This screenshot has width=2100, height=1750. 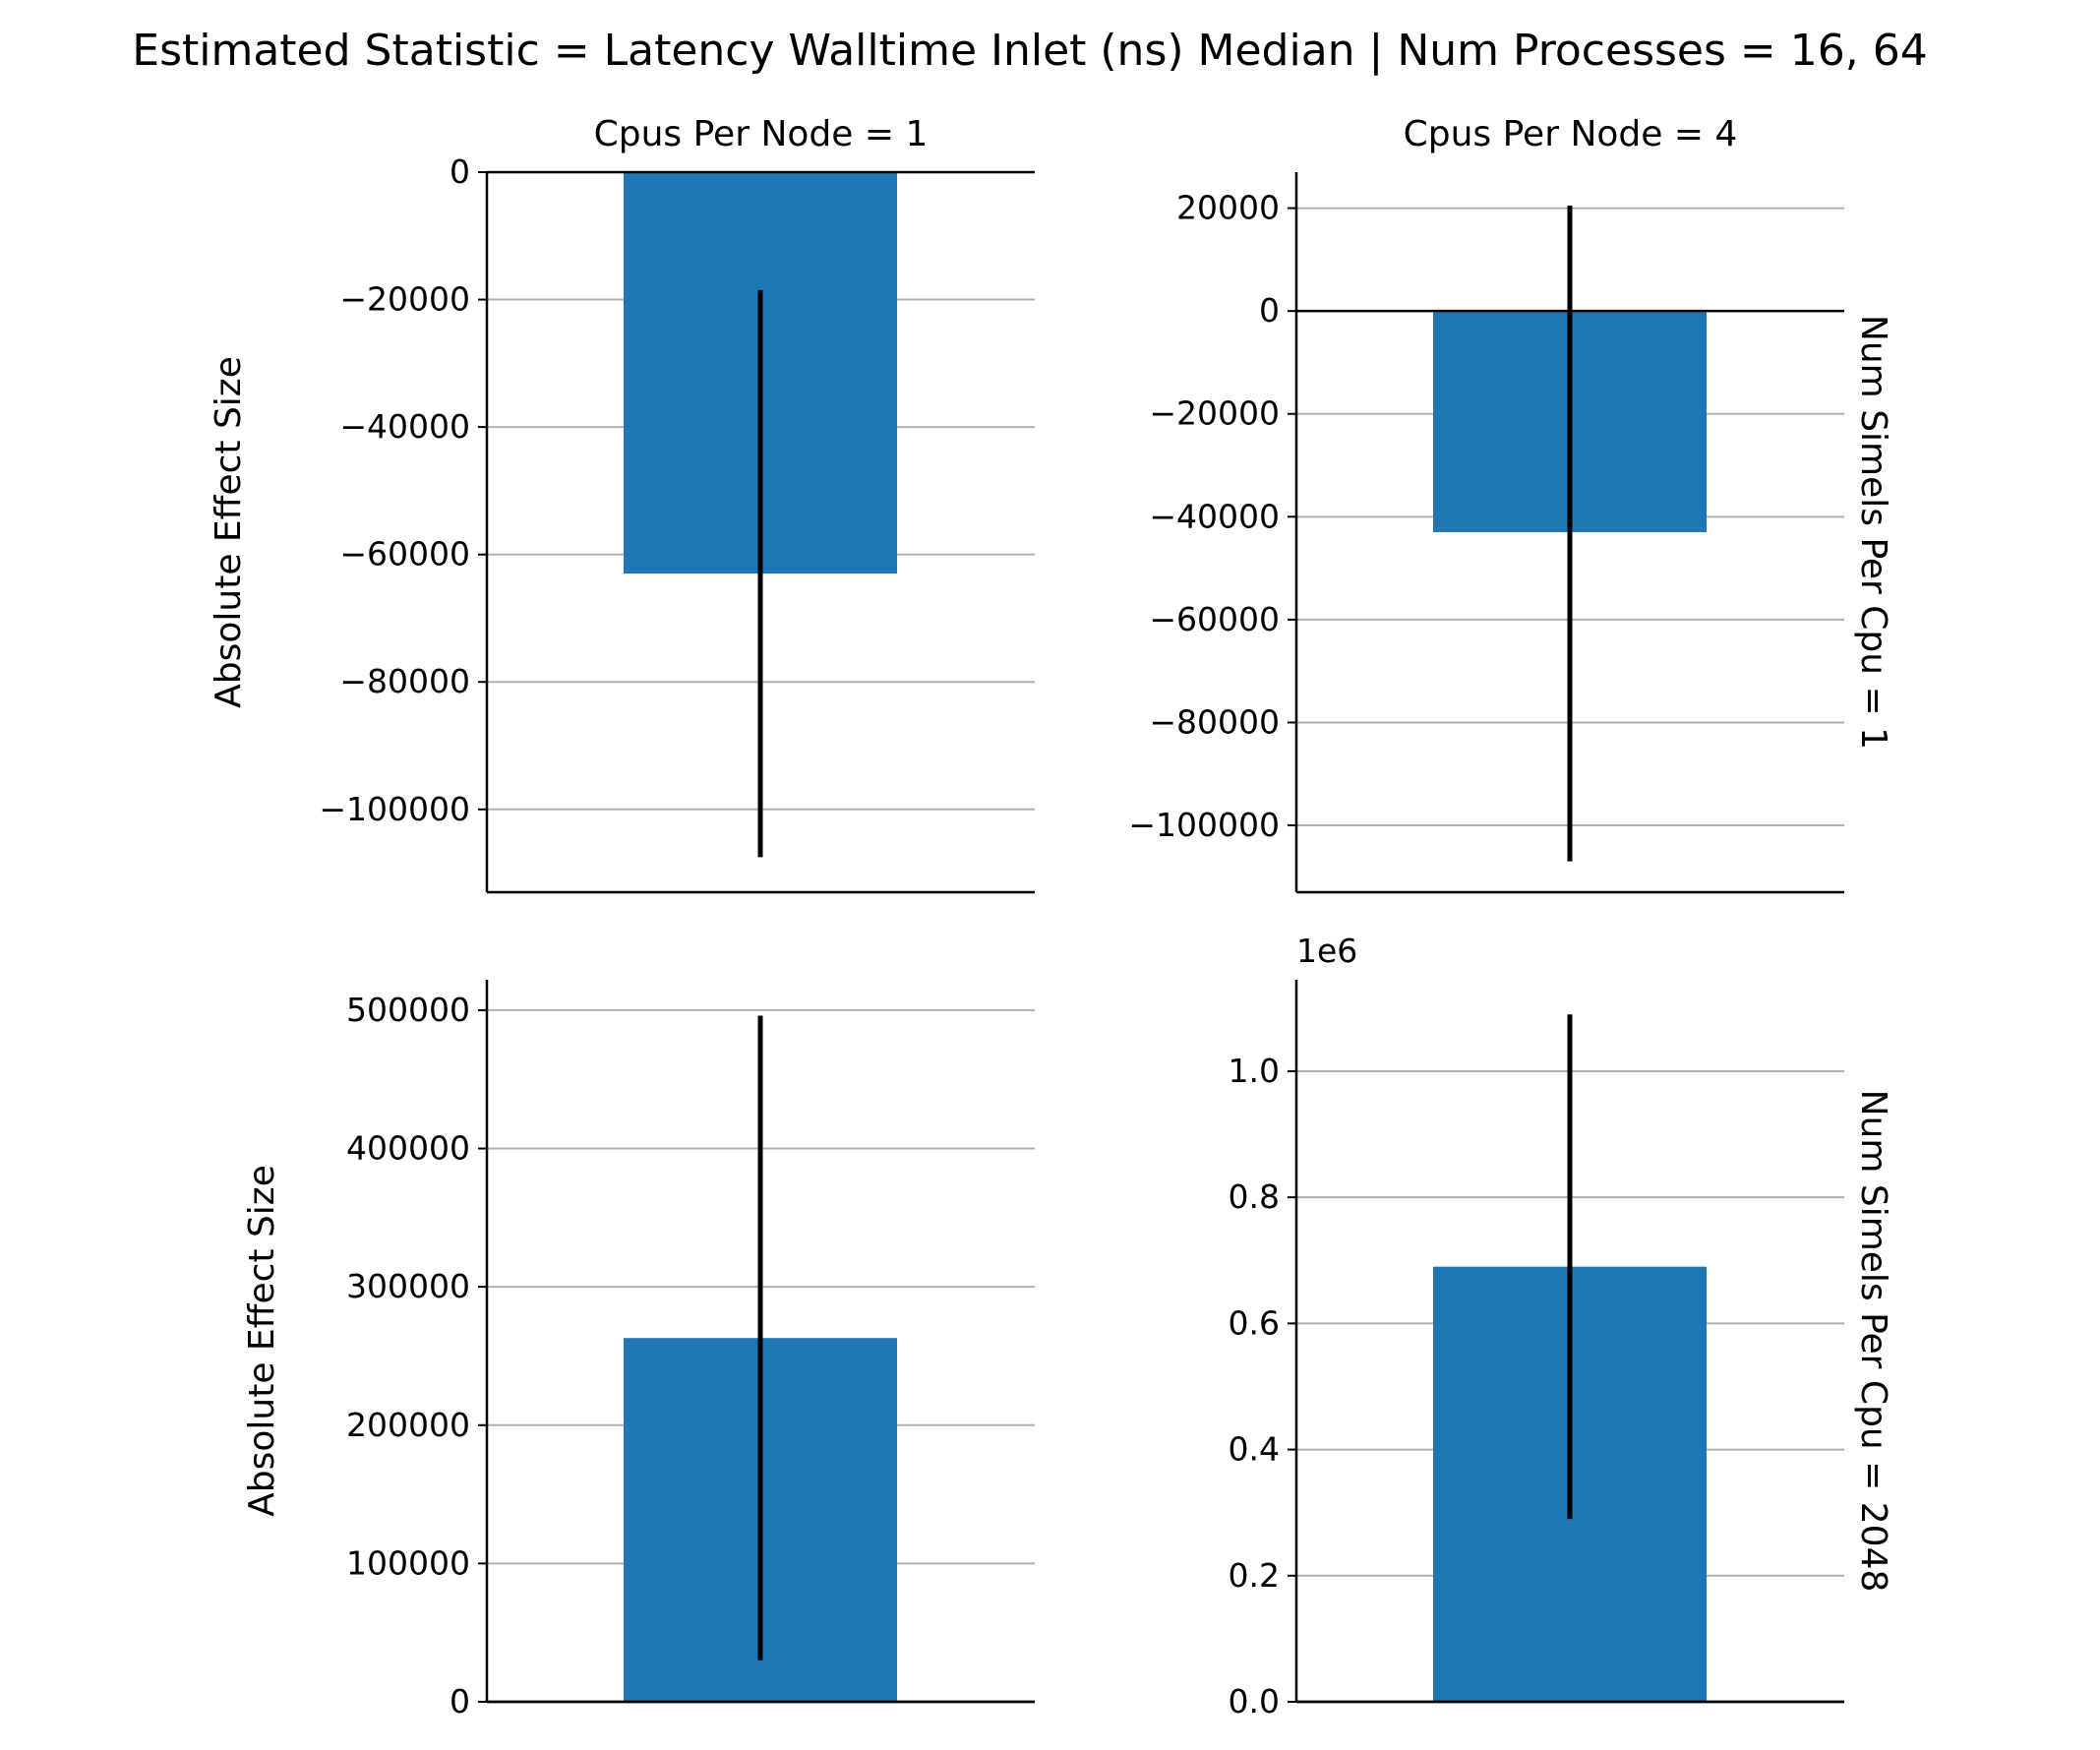 What do you see at coordinates (408, 1563) in the screenshot?
I see `y-tick-label: 100000` at bounding box center [408, 1563].